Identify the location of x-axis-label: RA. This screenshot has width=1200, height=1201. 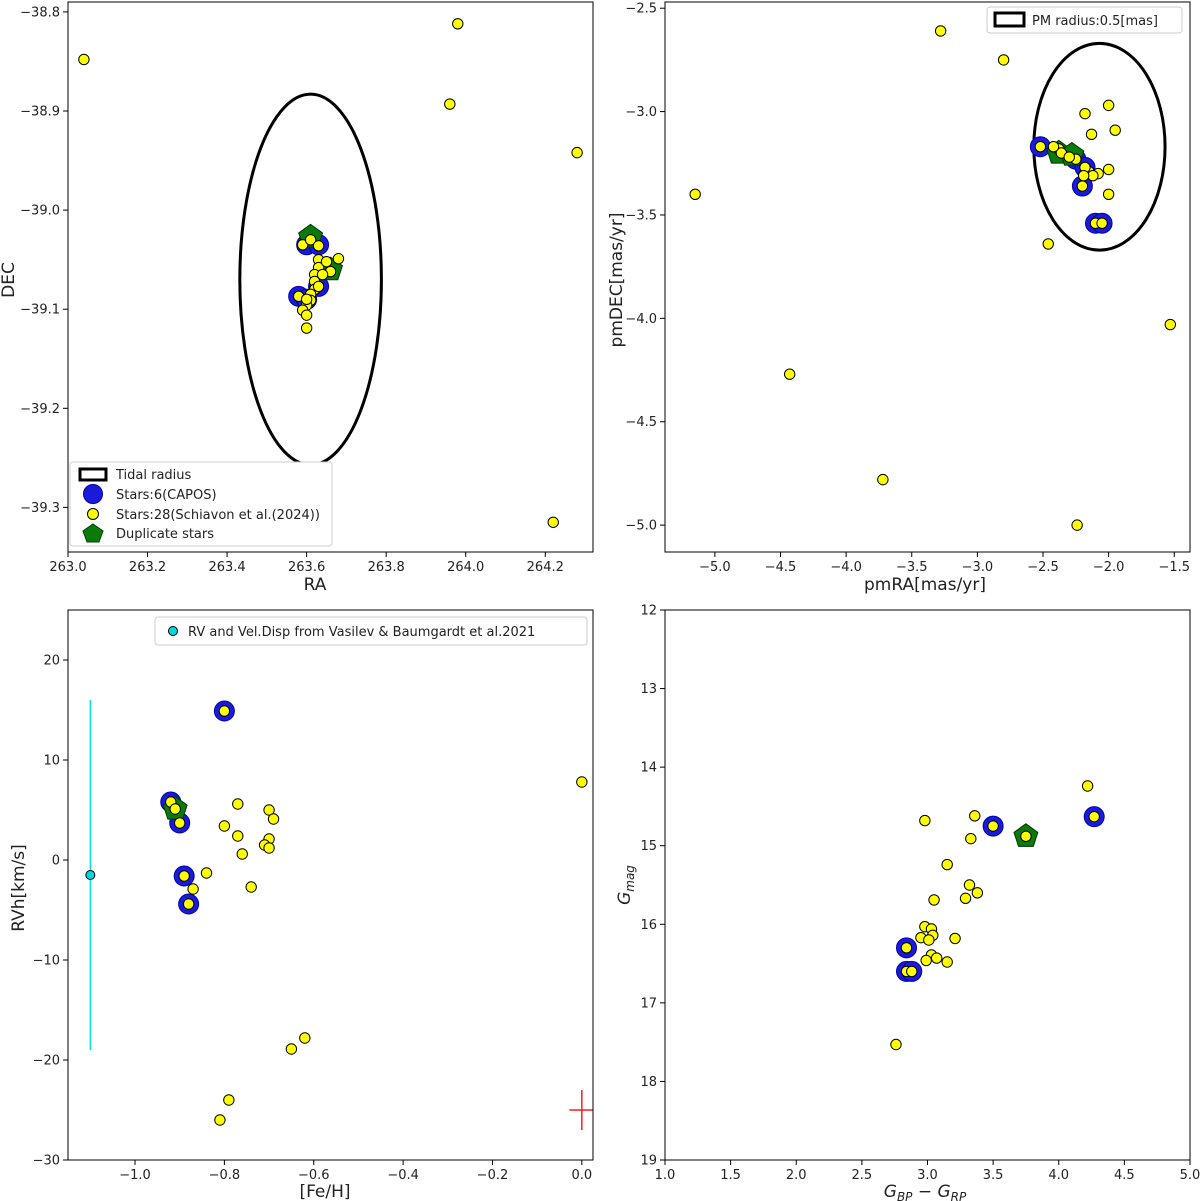
(315, 585).